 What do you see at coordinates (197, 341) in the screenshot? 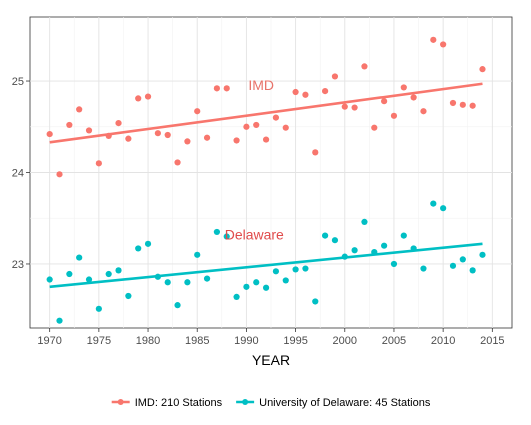
I see `x-tick-label: 1985` at bounding box center [197, 341].